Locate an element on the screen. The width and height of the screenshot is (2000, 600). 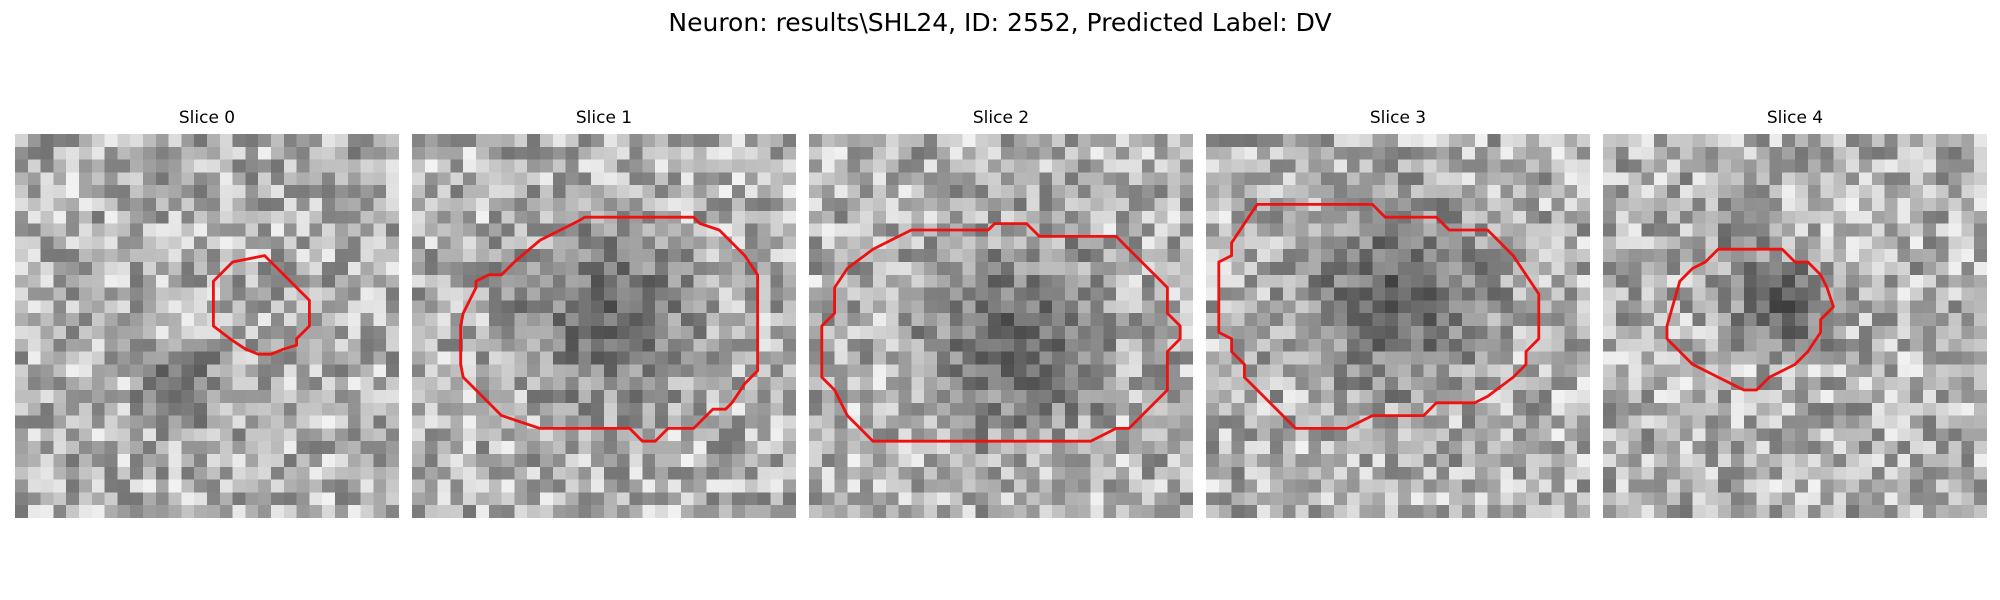
slice-panel-2: Slice 2 is located at coordinates (1001, 314).